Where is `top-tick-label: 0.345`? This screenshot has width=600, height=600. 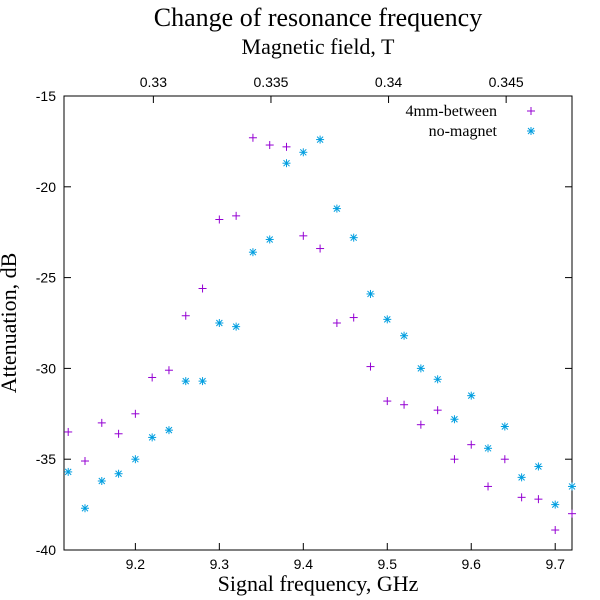 top-tick-label: 0.345 is located at coordinates (506, 82).